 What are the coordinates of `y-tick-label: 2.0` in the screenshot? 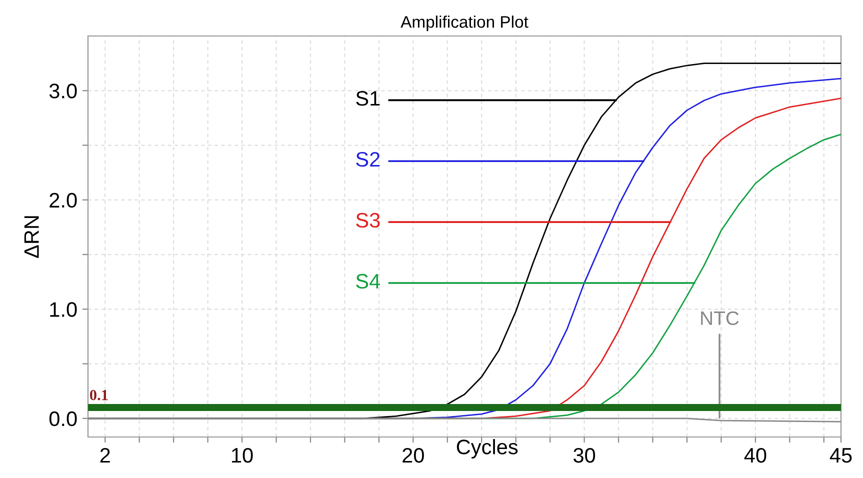 It's located at (63, 200).